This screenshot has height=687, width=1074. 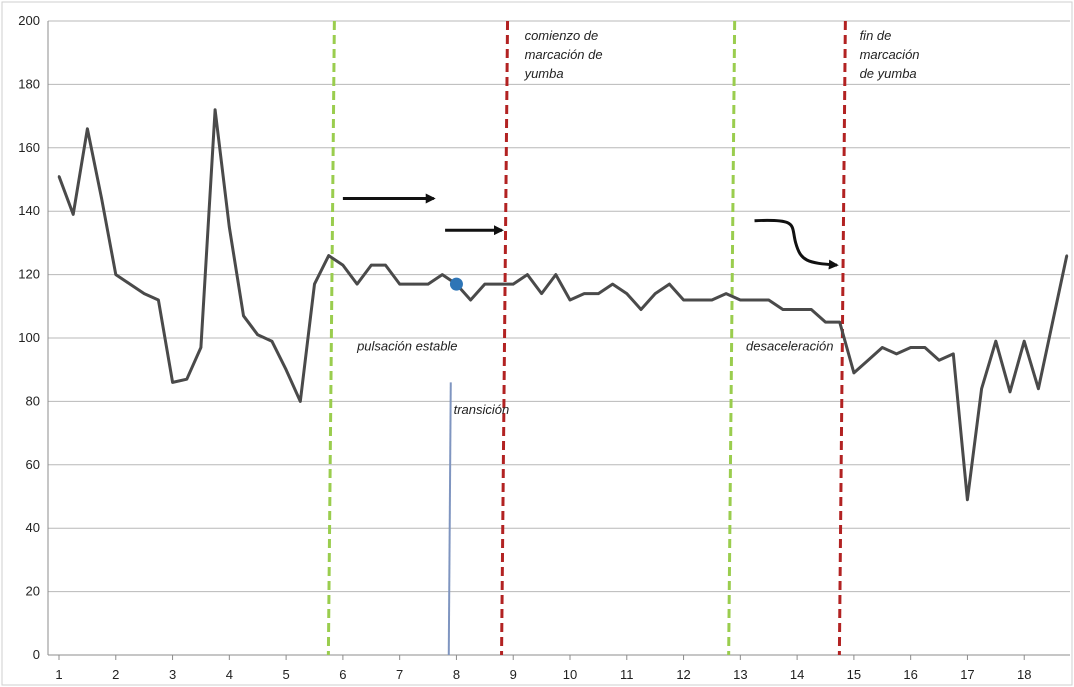 I want to click on x-tick-label: 9, so click(x=513, y=674).